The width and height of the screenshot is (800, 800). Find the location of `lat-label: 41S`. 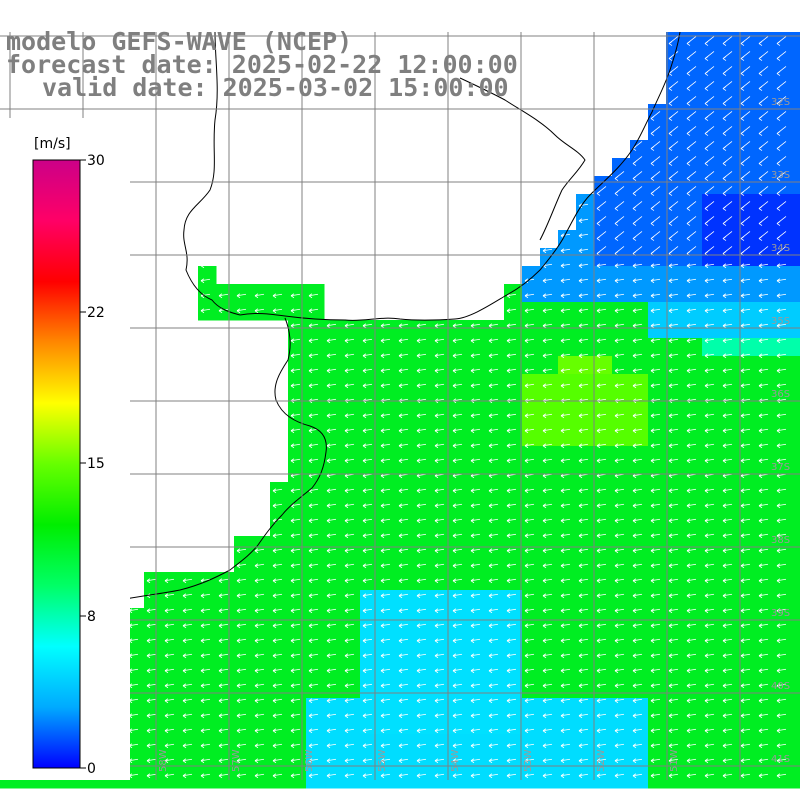

lat-label: 41S is located at coordinates (780, 759).